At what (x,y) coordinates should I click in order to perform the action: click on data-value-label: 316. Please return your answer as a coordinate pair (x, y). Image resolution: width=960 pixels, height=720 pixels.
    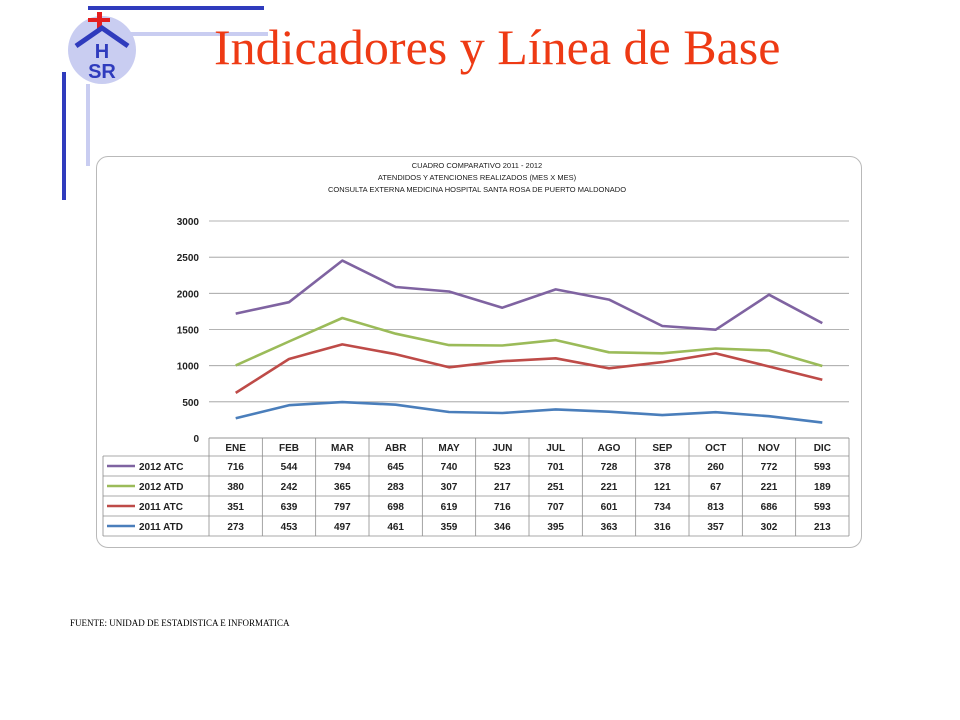
    Looking at the image, I should click on (662, 527).